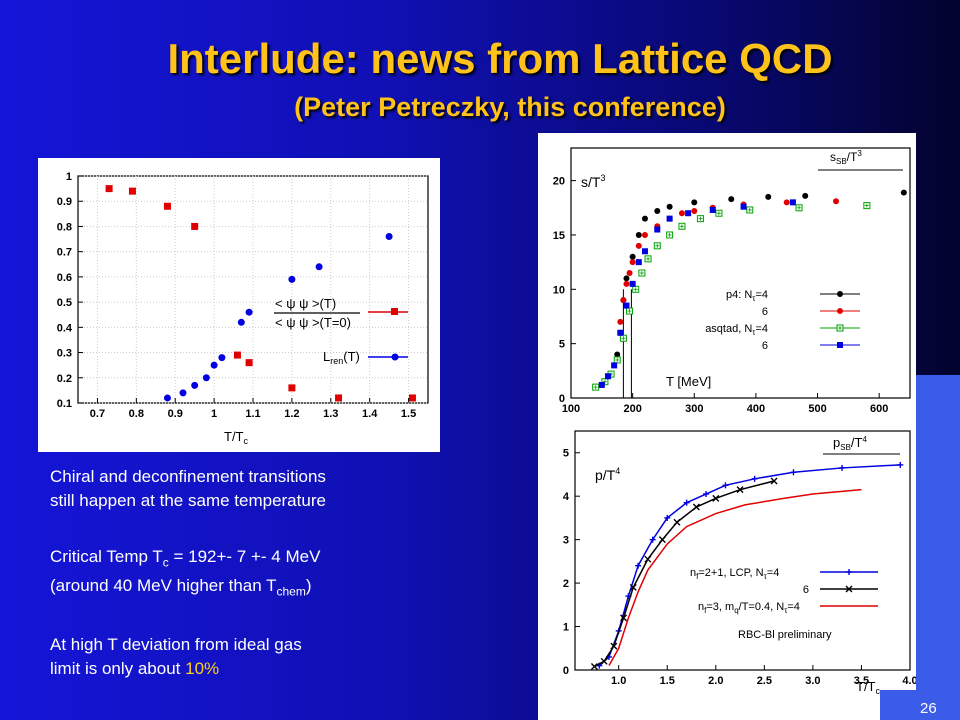 This screenshot has width=960, height=720. Describe the element at coordinates (667, 681) in the screenshot. I see `x-tick-label: 1.5` at that location.